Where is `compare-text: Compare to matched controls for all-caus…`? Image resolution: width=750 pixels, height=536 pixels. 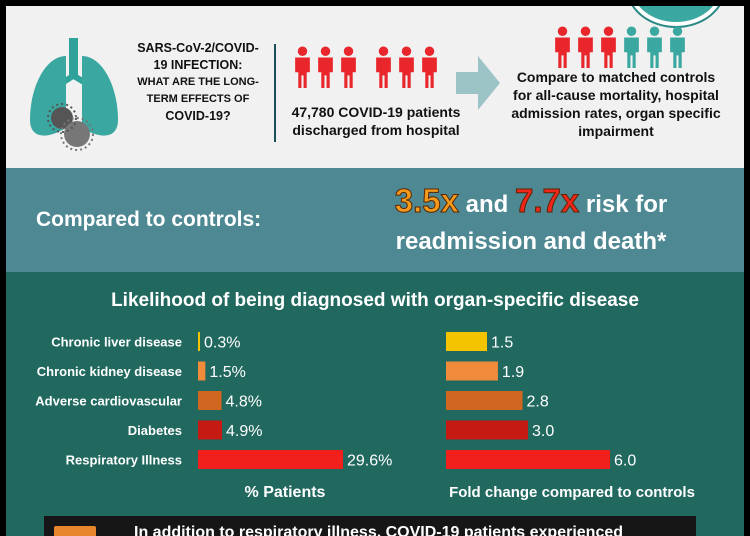
compare-text: Compare to matched controls for all-caus… is located at coordinates (616, 104).